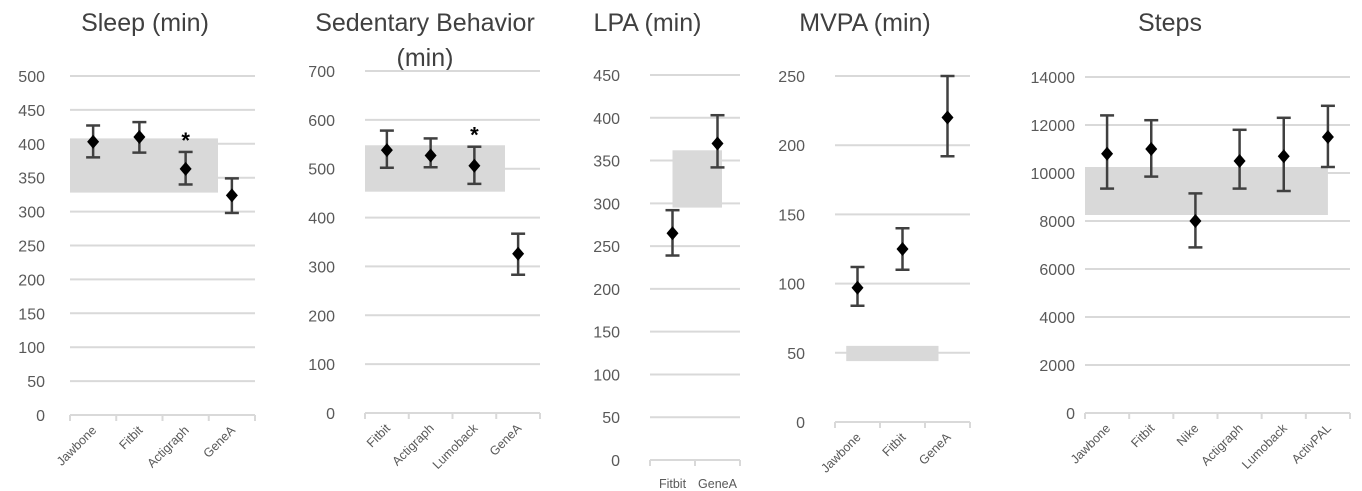  Describe the element at coordinates (168, 446) in the screenshot. I see `x-tick-label: Actigraph` at that location.